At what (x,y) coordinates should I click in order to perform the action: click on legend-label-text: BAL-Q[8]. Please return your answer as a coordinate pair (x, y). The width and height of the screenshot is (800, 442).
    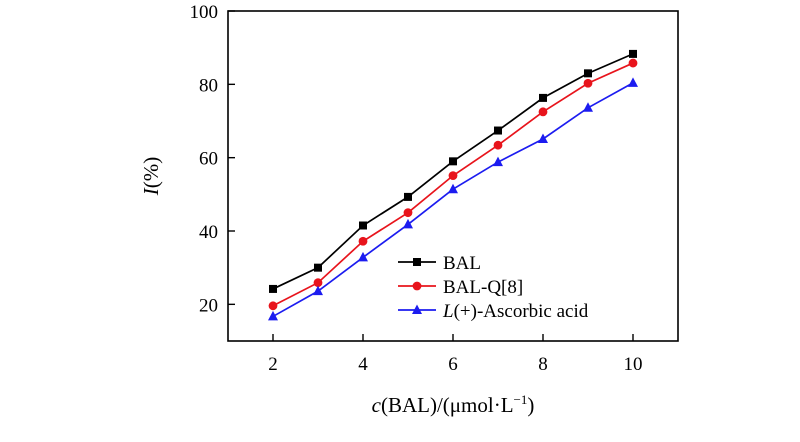
    Looking at the image, I should click on (483, 287).